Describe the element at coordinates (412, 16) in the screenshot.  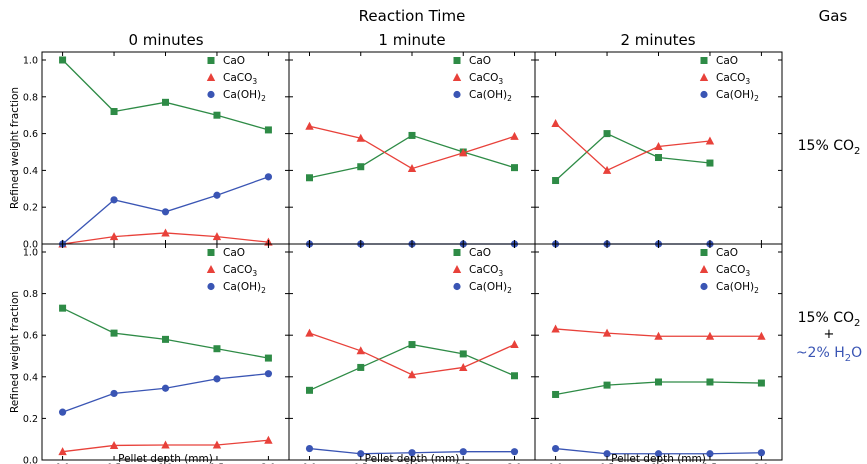
I see `header-reaction-time: Reaction Time` at that location.